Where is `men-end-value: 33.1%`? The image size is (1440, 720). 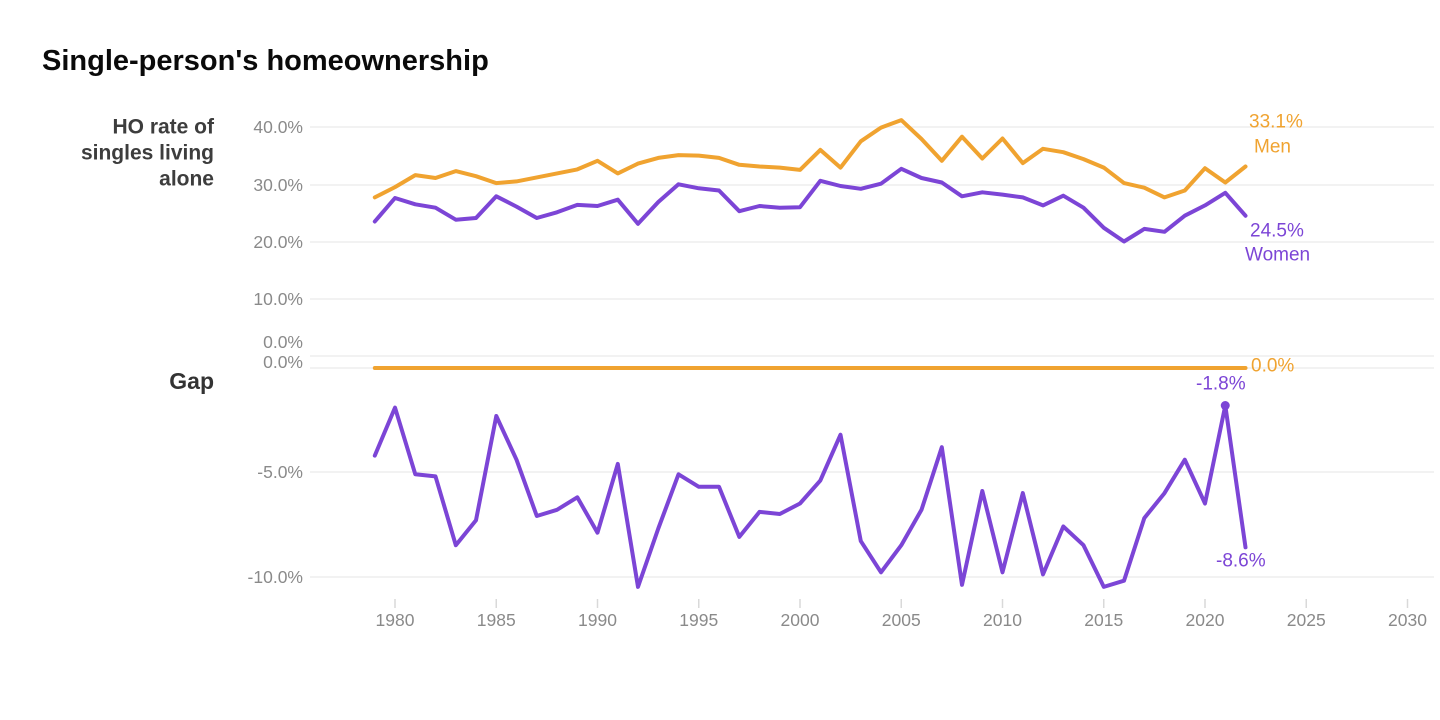
men-end-value: 33.1% is located at coordinates (1276, 122).